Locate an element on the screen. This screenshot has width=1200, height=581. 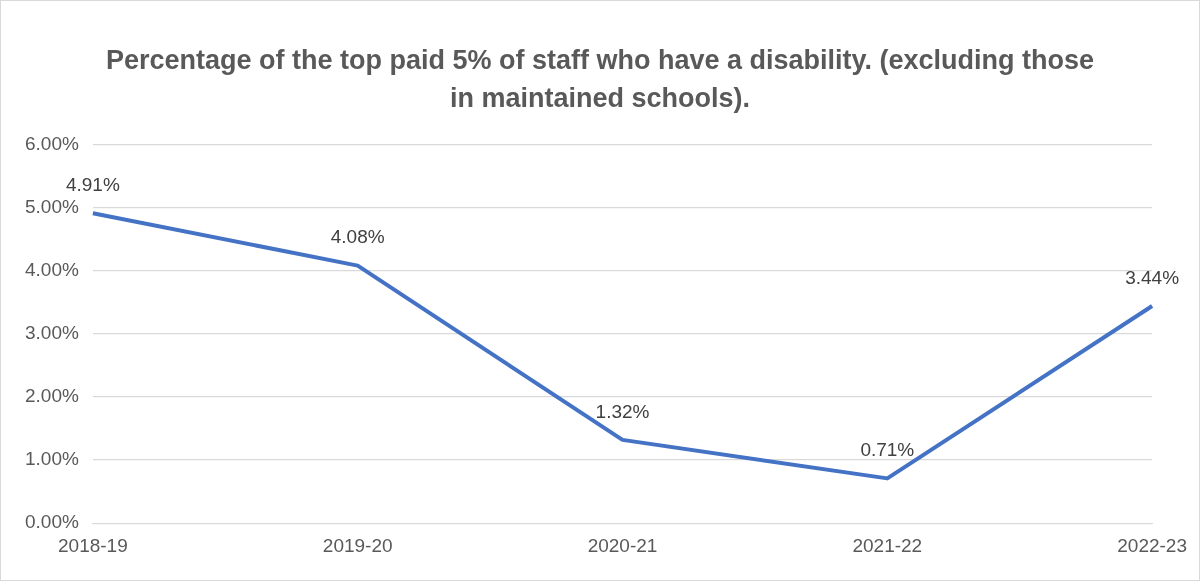
x-tick-label: 2019-20 is located at coordinates (357, 545).